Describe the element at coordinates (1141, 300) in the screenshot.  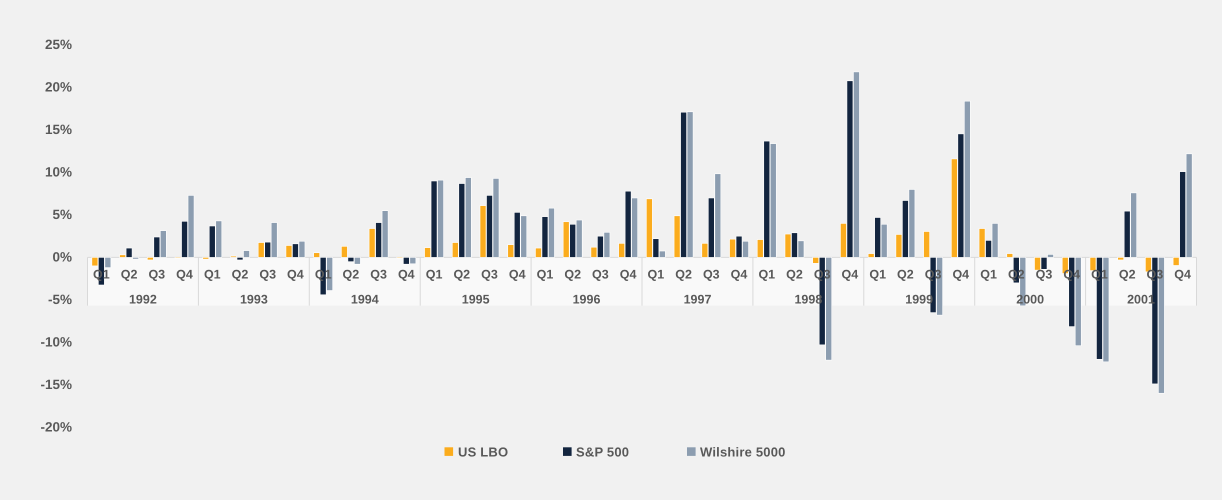
I see `svg-text: 2001` at that location.